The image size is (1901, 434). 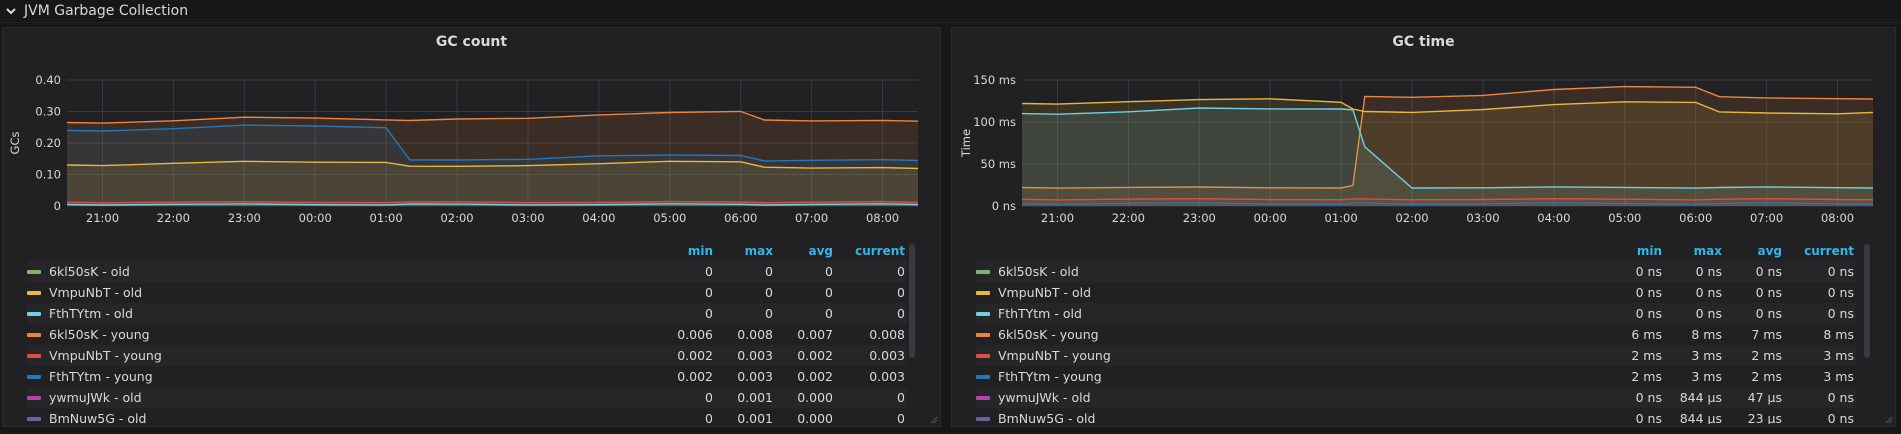 I want to click on legend-row: FthTYtm - old 0 ns 0 ns 0 ns 0 ns, so click(x=1416, y=313).